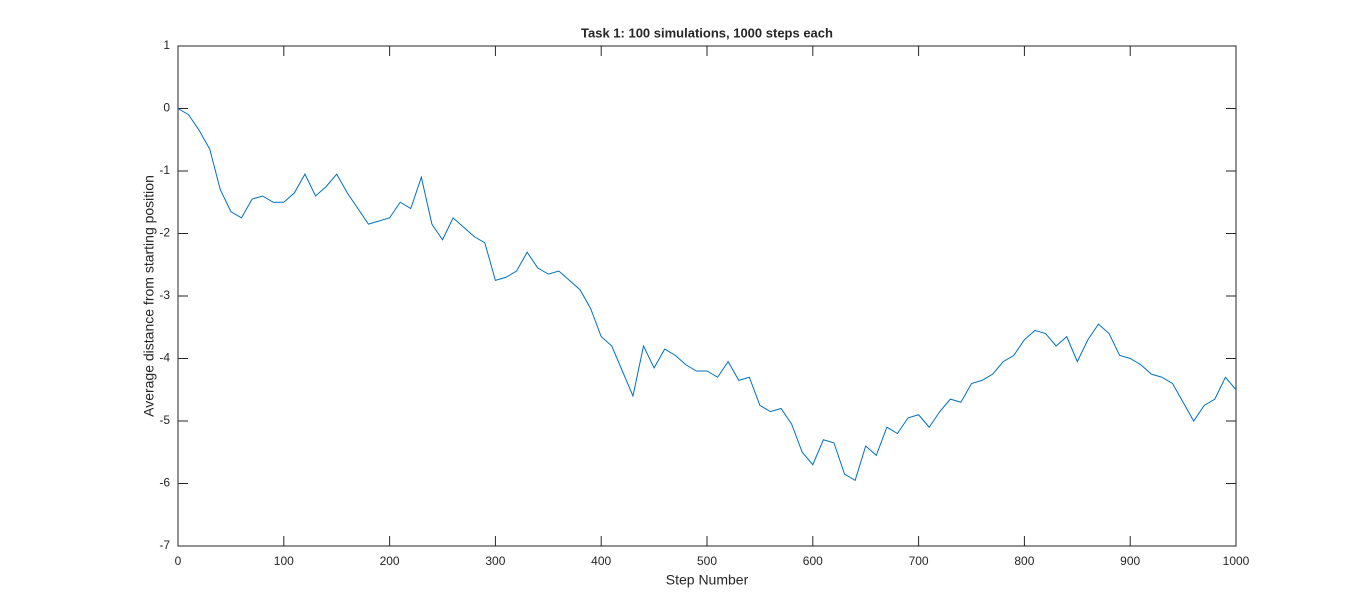  I want to click on x-tick-label: 1000, so click(1236, 561).